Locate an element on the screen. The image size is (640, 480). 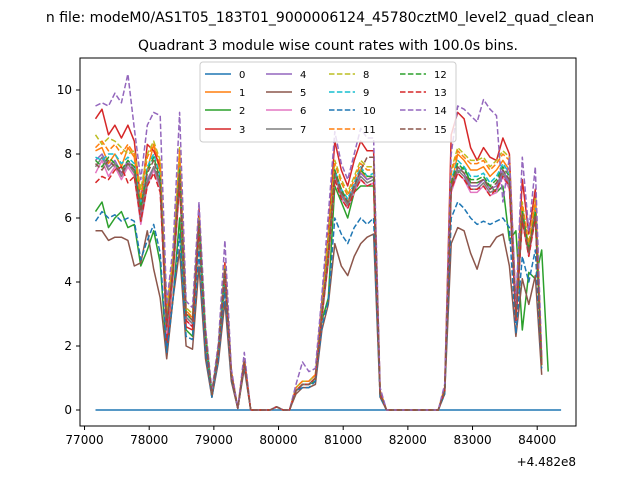
y-tick-label: 6 is located at coordinates (68, 218).